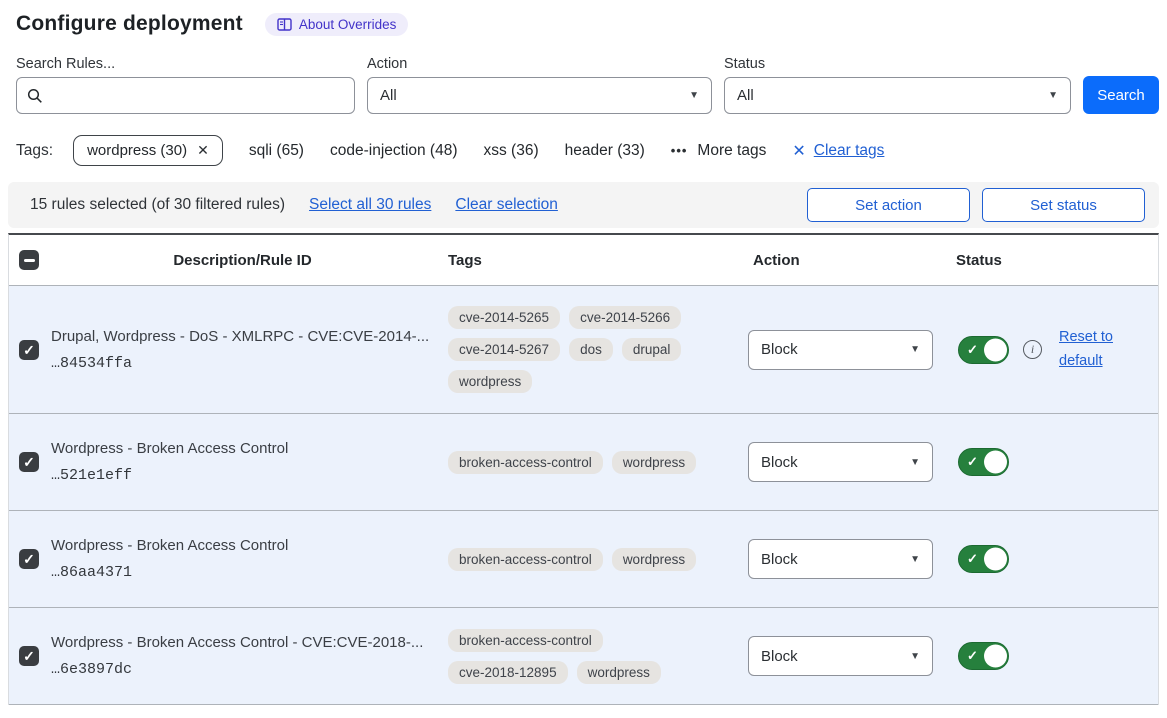 This screenshot has width=1167, height=718. I want to click on tag-pill: dos, so click(591, 349).